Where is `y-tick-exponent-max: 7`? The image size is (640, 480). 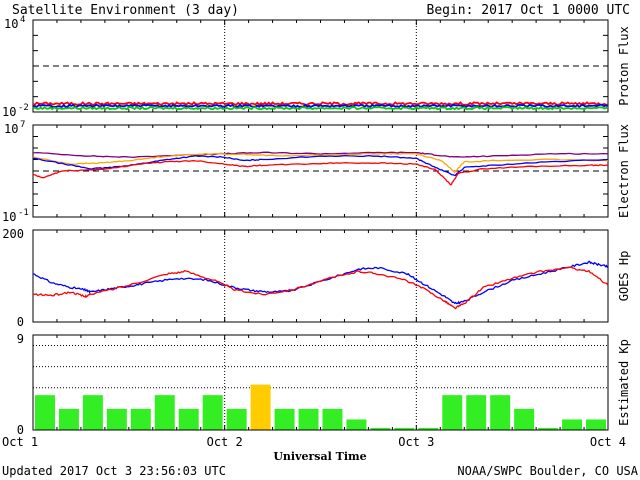
y-tick-exponent-max: 7 is located at coordinates (22, 125).